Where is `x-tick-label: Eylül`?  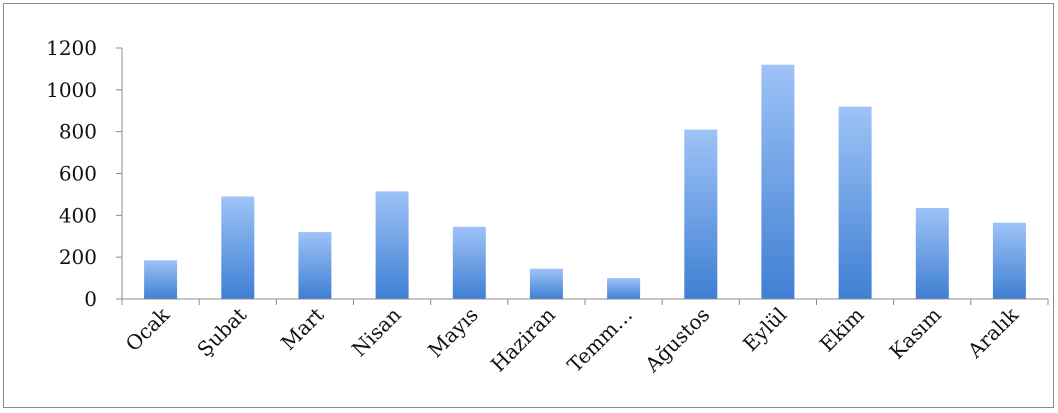
x-tick-label: Eylül is located at coordinates (764, 329).